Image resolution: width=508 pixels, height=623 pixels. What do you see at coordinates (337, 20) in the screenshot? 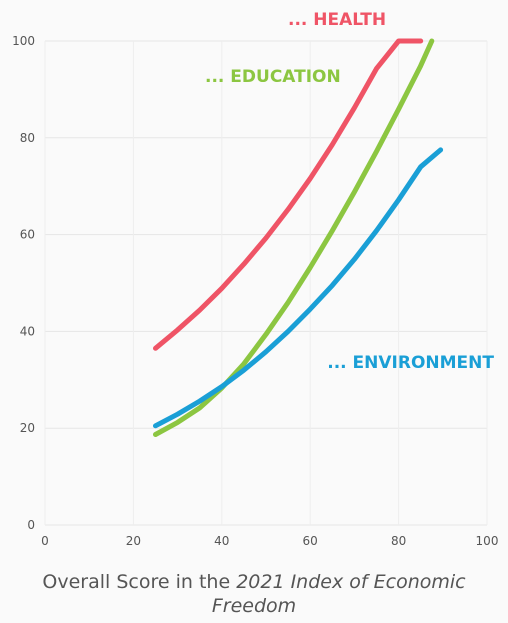
I see `series-label-health: ... HEALTH` at bounding box center [337, 20].